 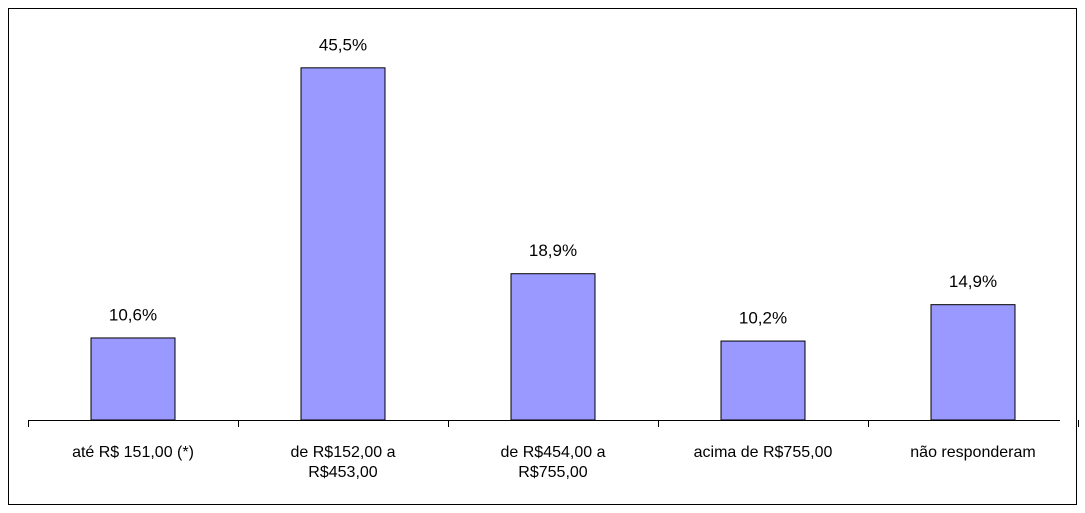 What do you see at coordinates (763, 452) in the screenshot?
I see `x-tick-label: acima de R$755,00` at bounding box center [763, 452].